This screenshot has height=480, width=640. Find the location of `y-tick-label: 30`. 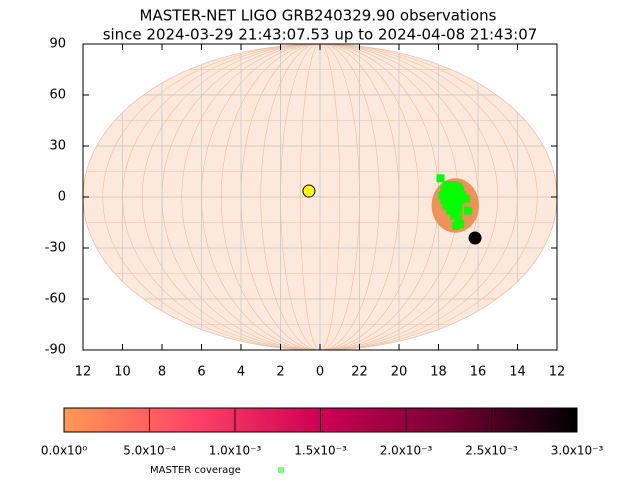

y-tick-label: 30 is located at coordinates (57, 146).